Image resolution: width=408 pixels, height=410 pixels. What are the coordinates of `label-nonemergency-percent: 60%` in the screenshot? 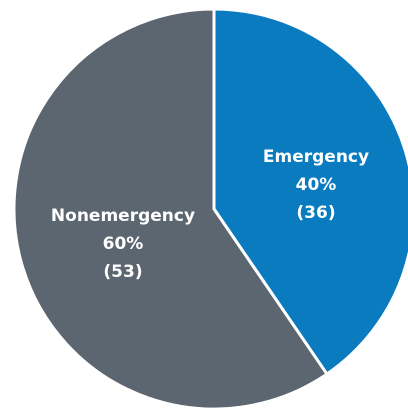 It's located at (123, 244).